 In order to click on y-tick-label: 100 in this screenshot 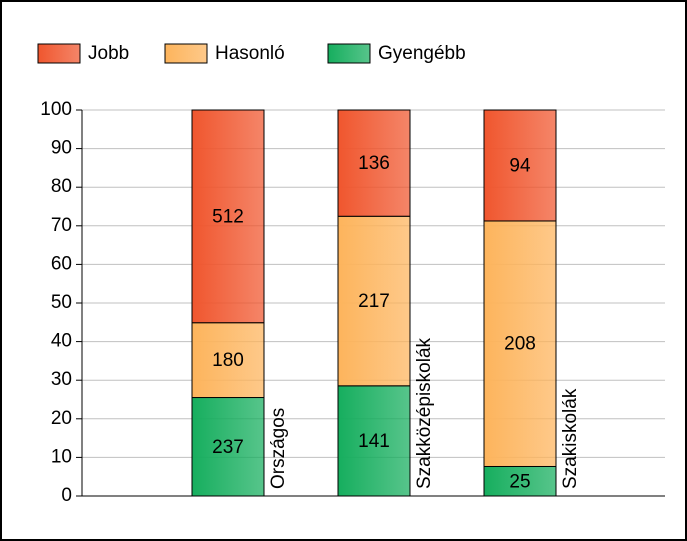, I will do `click(56, 109)`.